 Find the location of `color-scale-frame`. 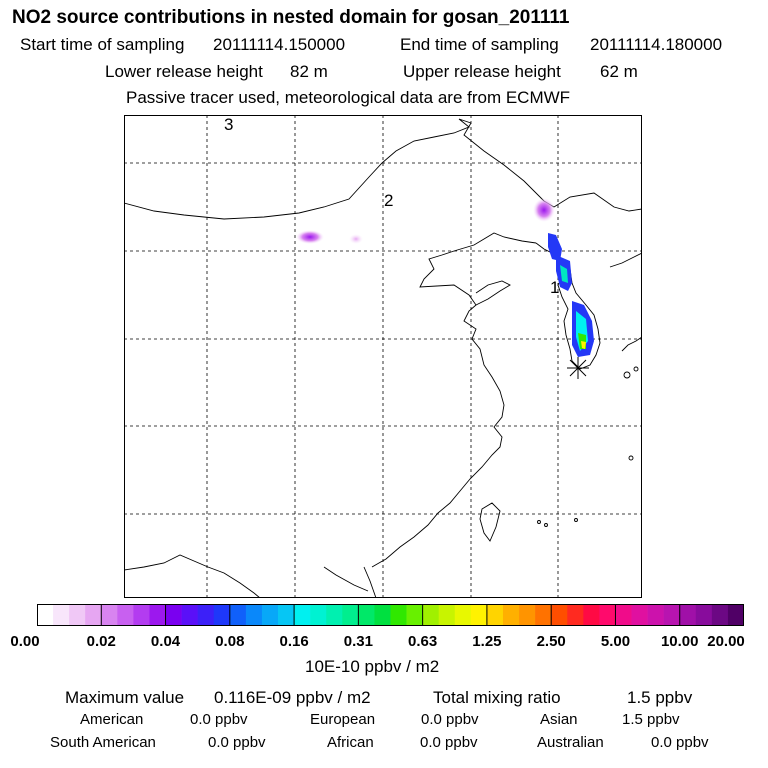

color-scale-frame is located at coordinates (390, 615).